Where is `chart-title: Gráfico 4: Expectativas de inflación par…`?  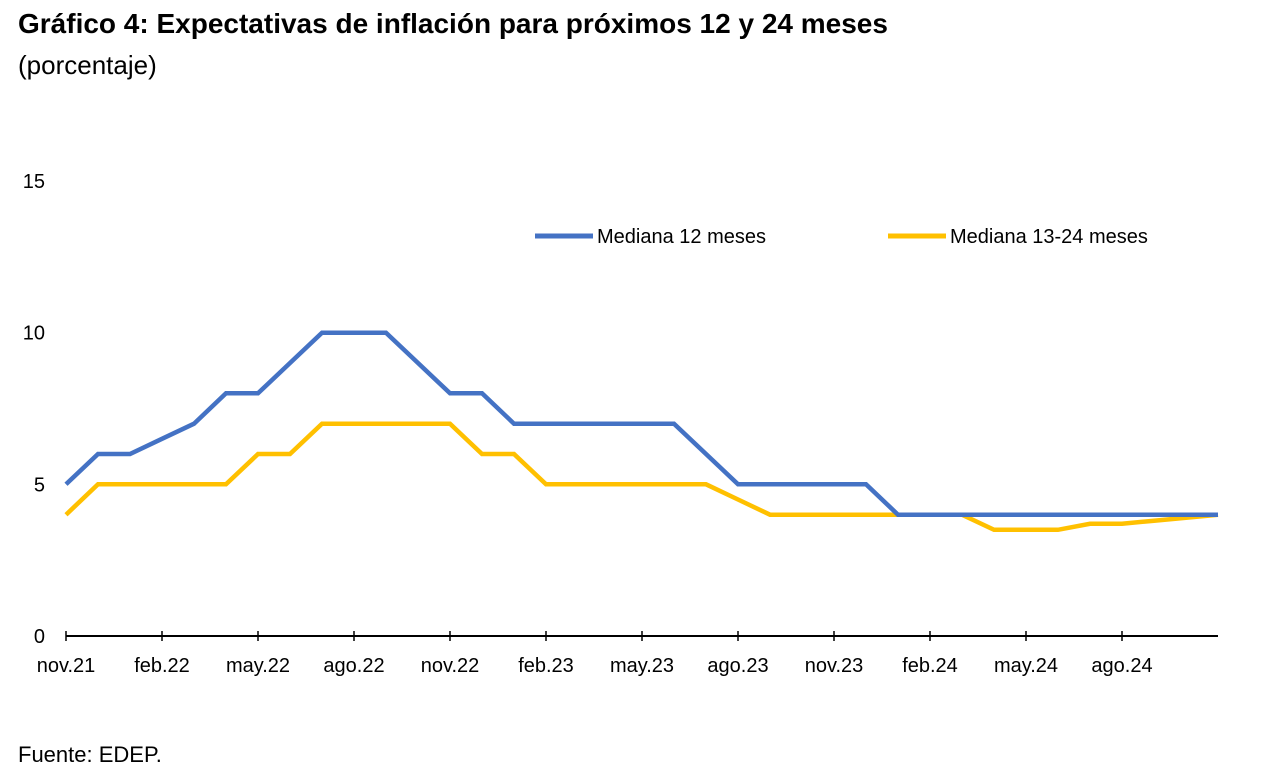
chart-title: Gráfico 4: Expectativas de inflación par… is located at coordinates (453, 23).